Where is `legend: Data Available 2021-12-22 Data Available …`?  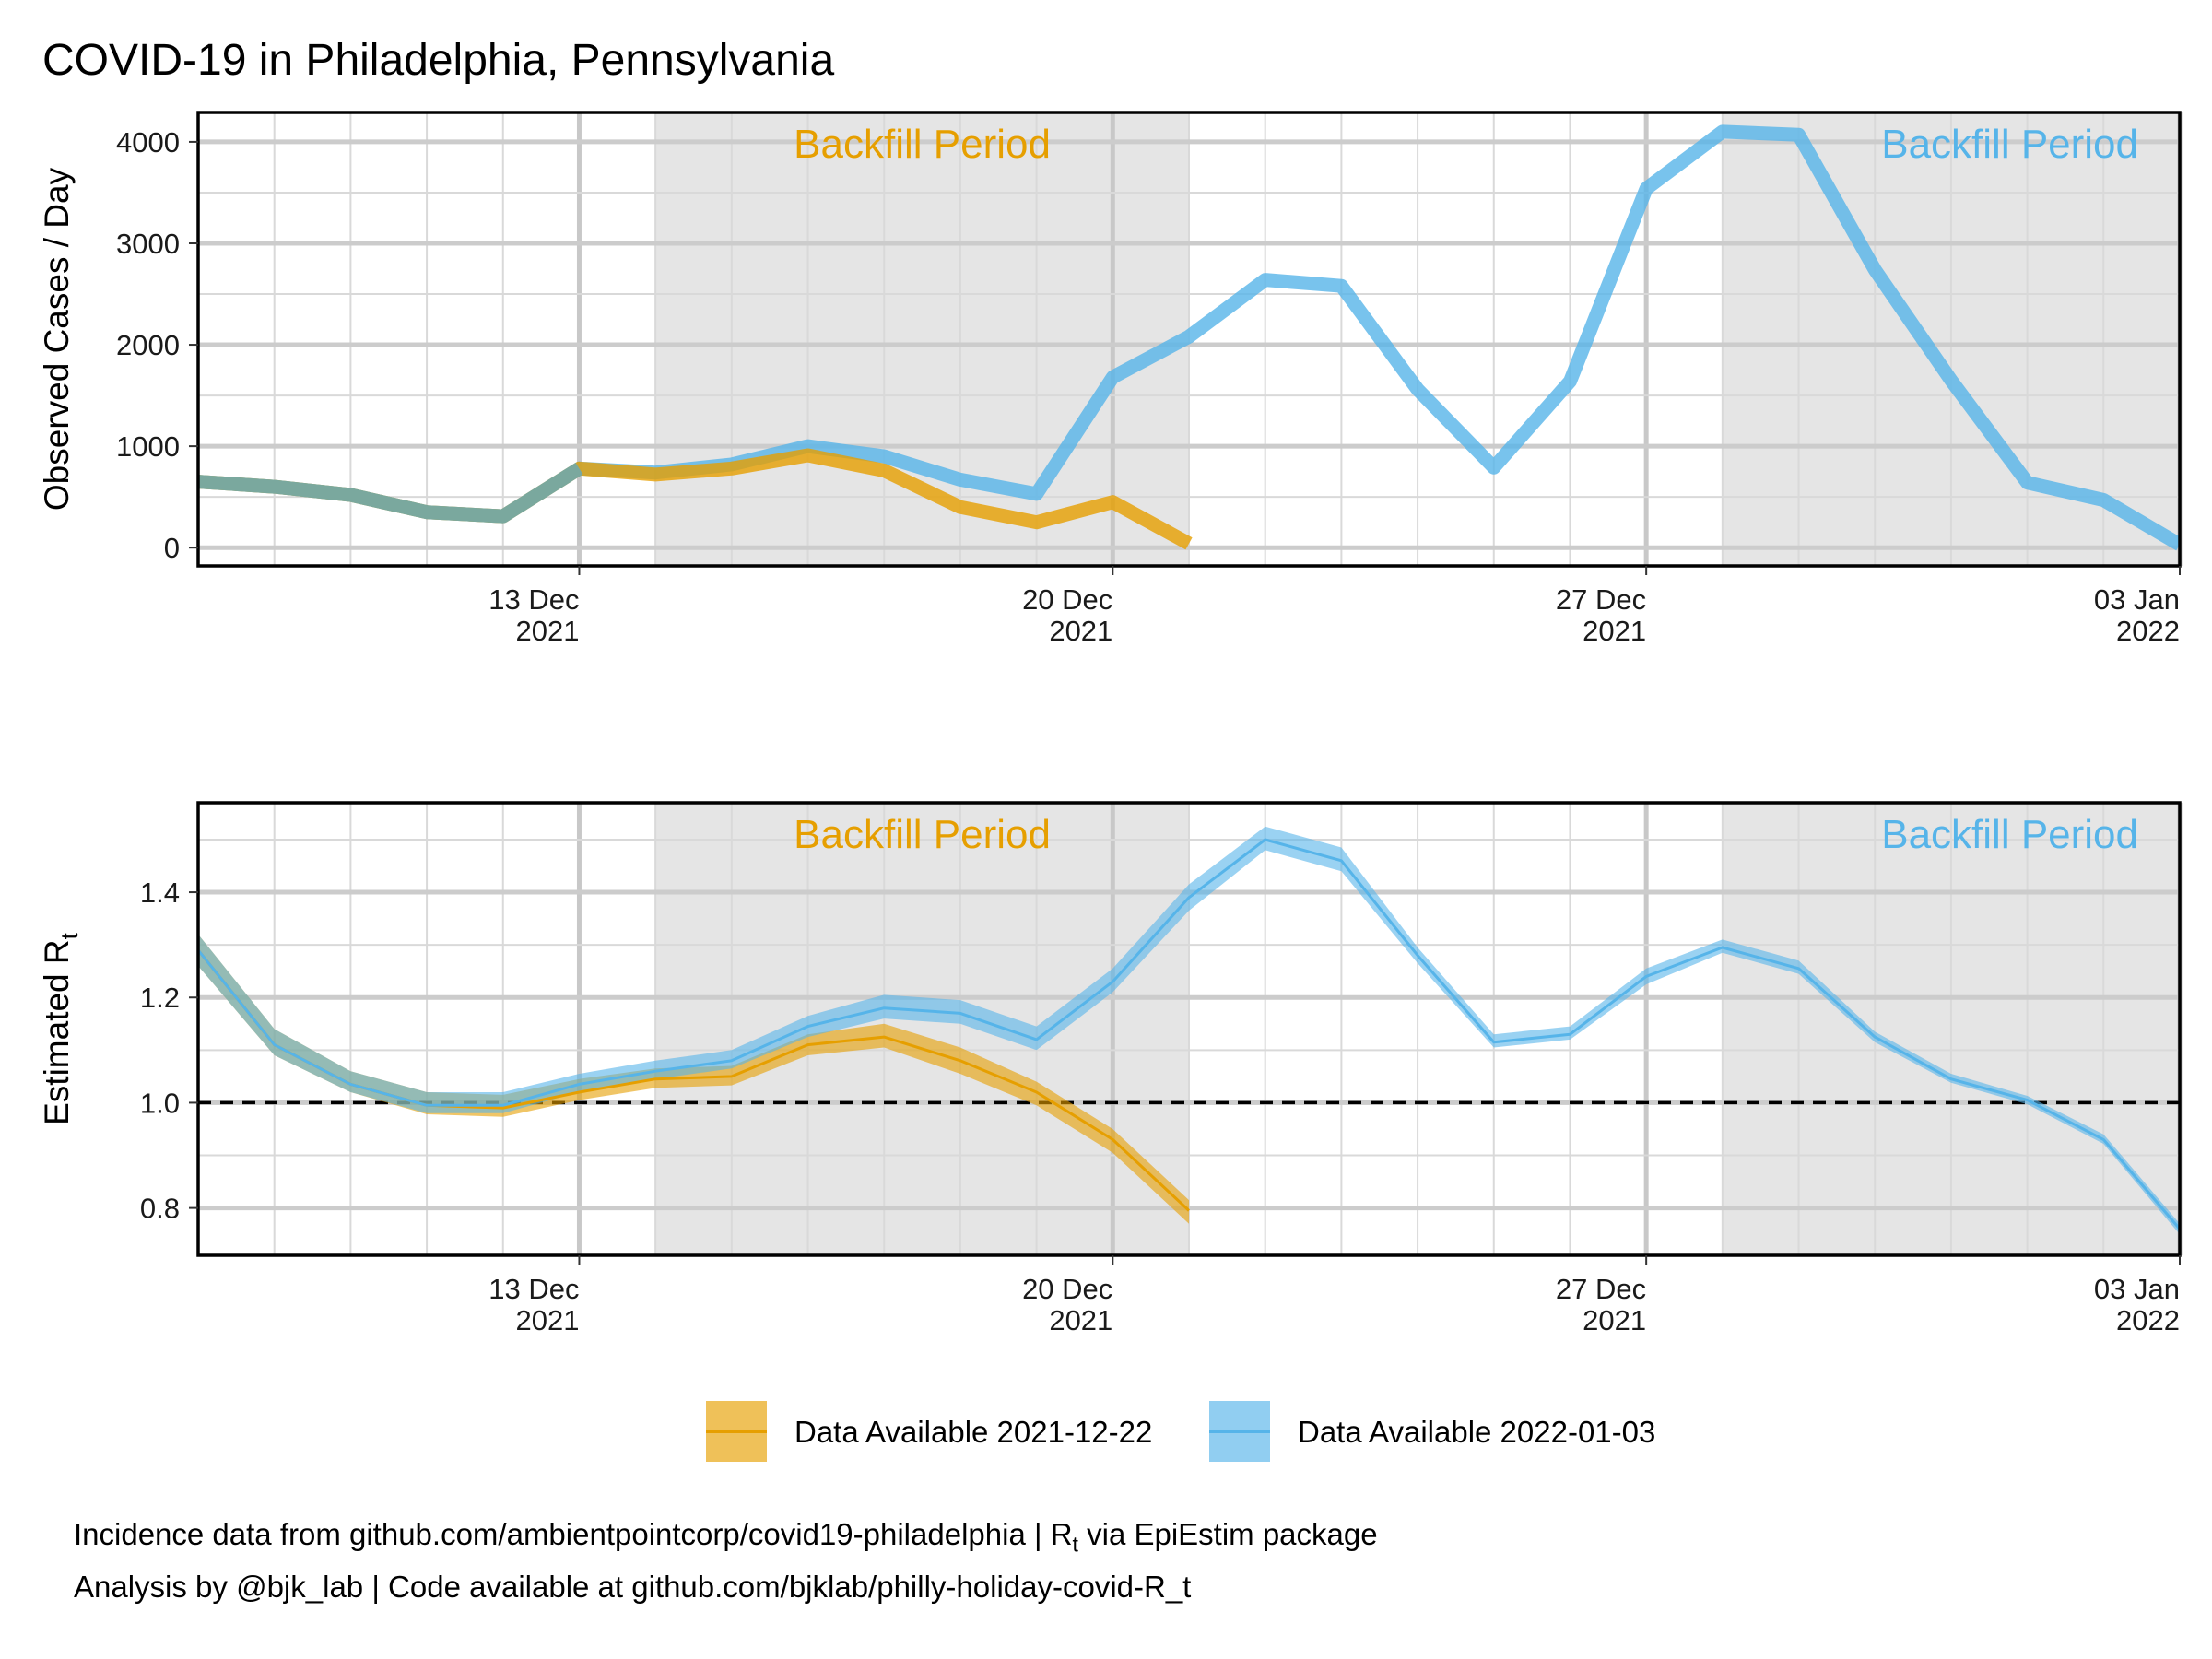 legend: Data Available 2021-12-22 Data Available … is located at coordinates (1180, 1431).